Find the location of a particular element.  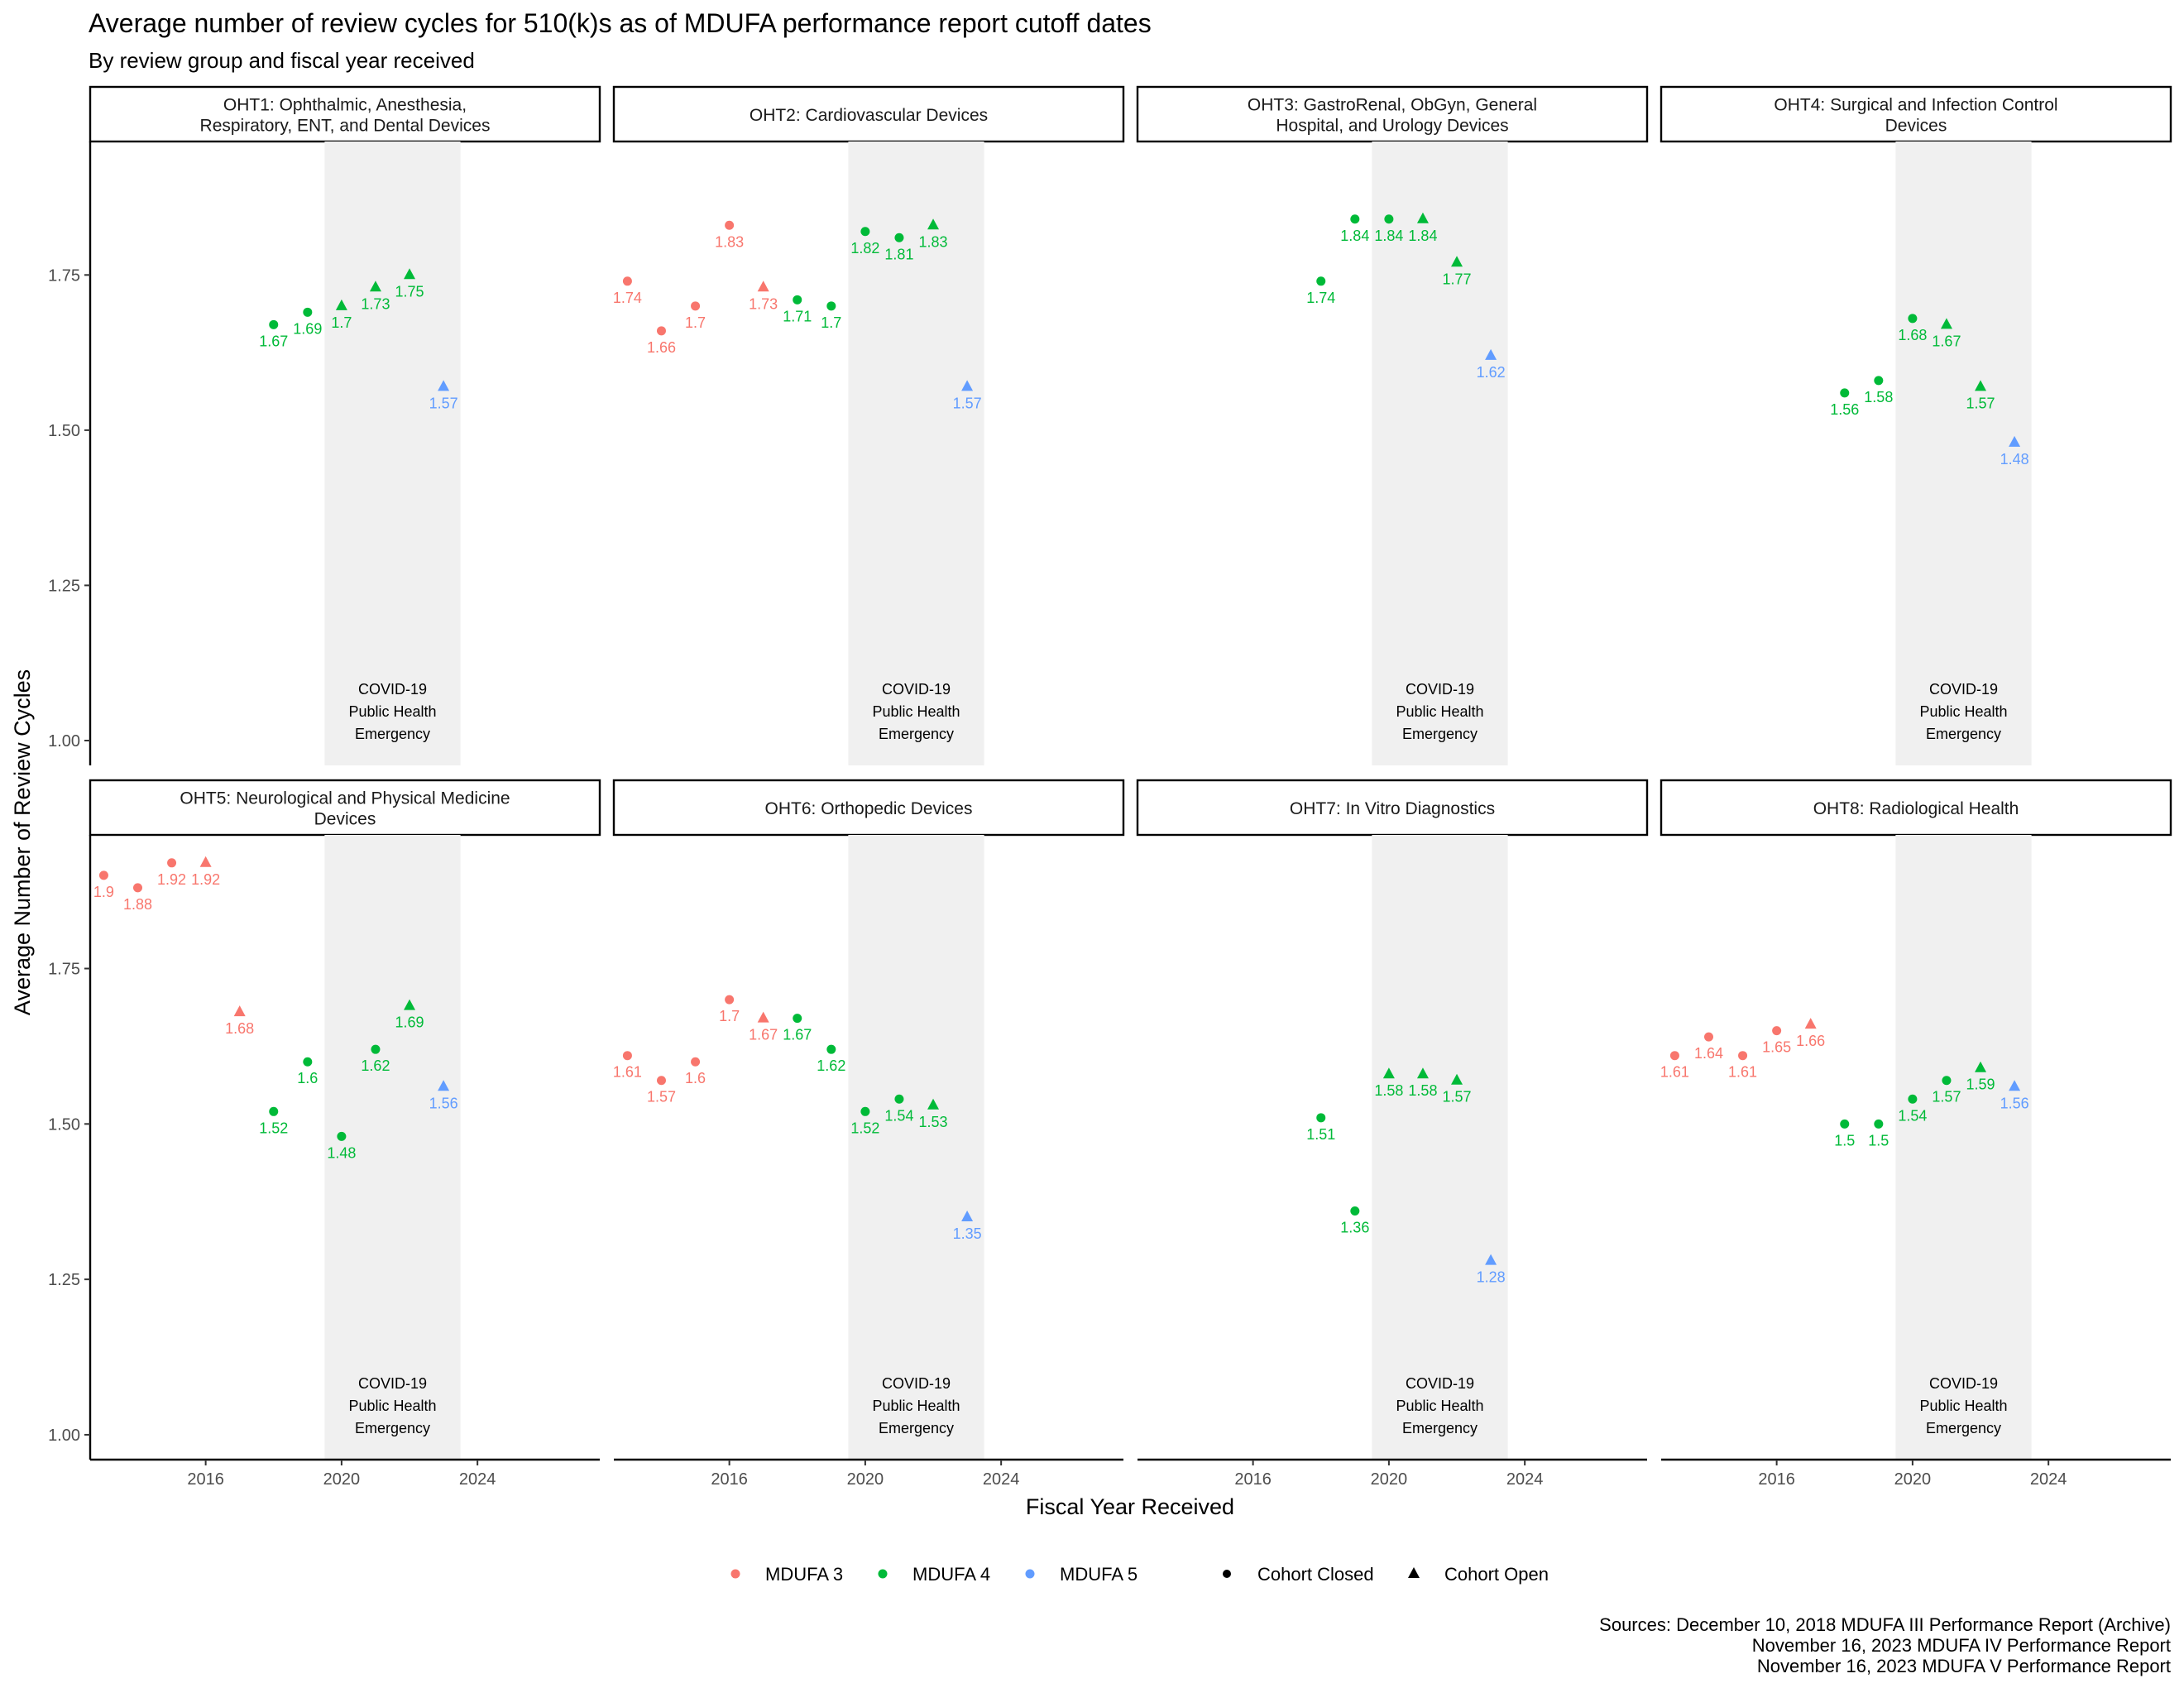

data-label: 1.35 is located at coordinates (967, 1233).